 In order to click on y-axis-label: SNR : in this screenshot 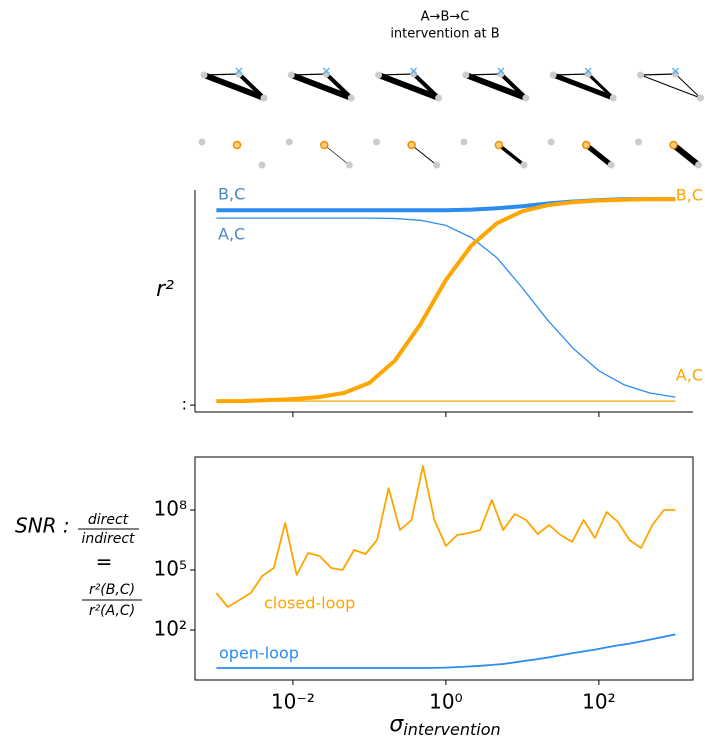, I will do `click(42, 526)`.